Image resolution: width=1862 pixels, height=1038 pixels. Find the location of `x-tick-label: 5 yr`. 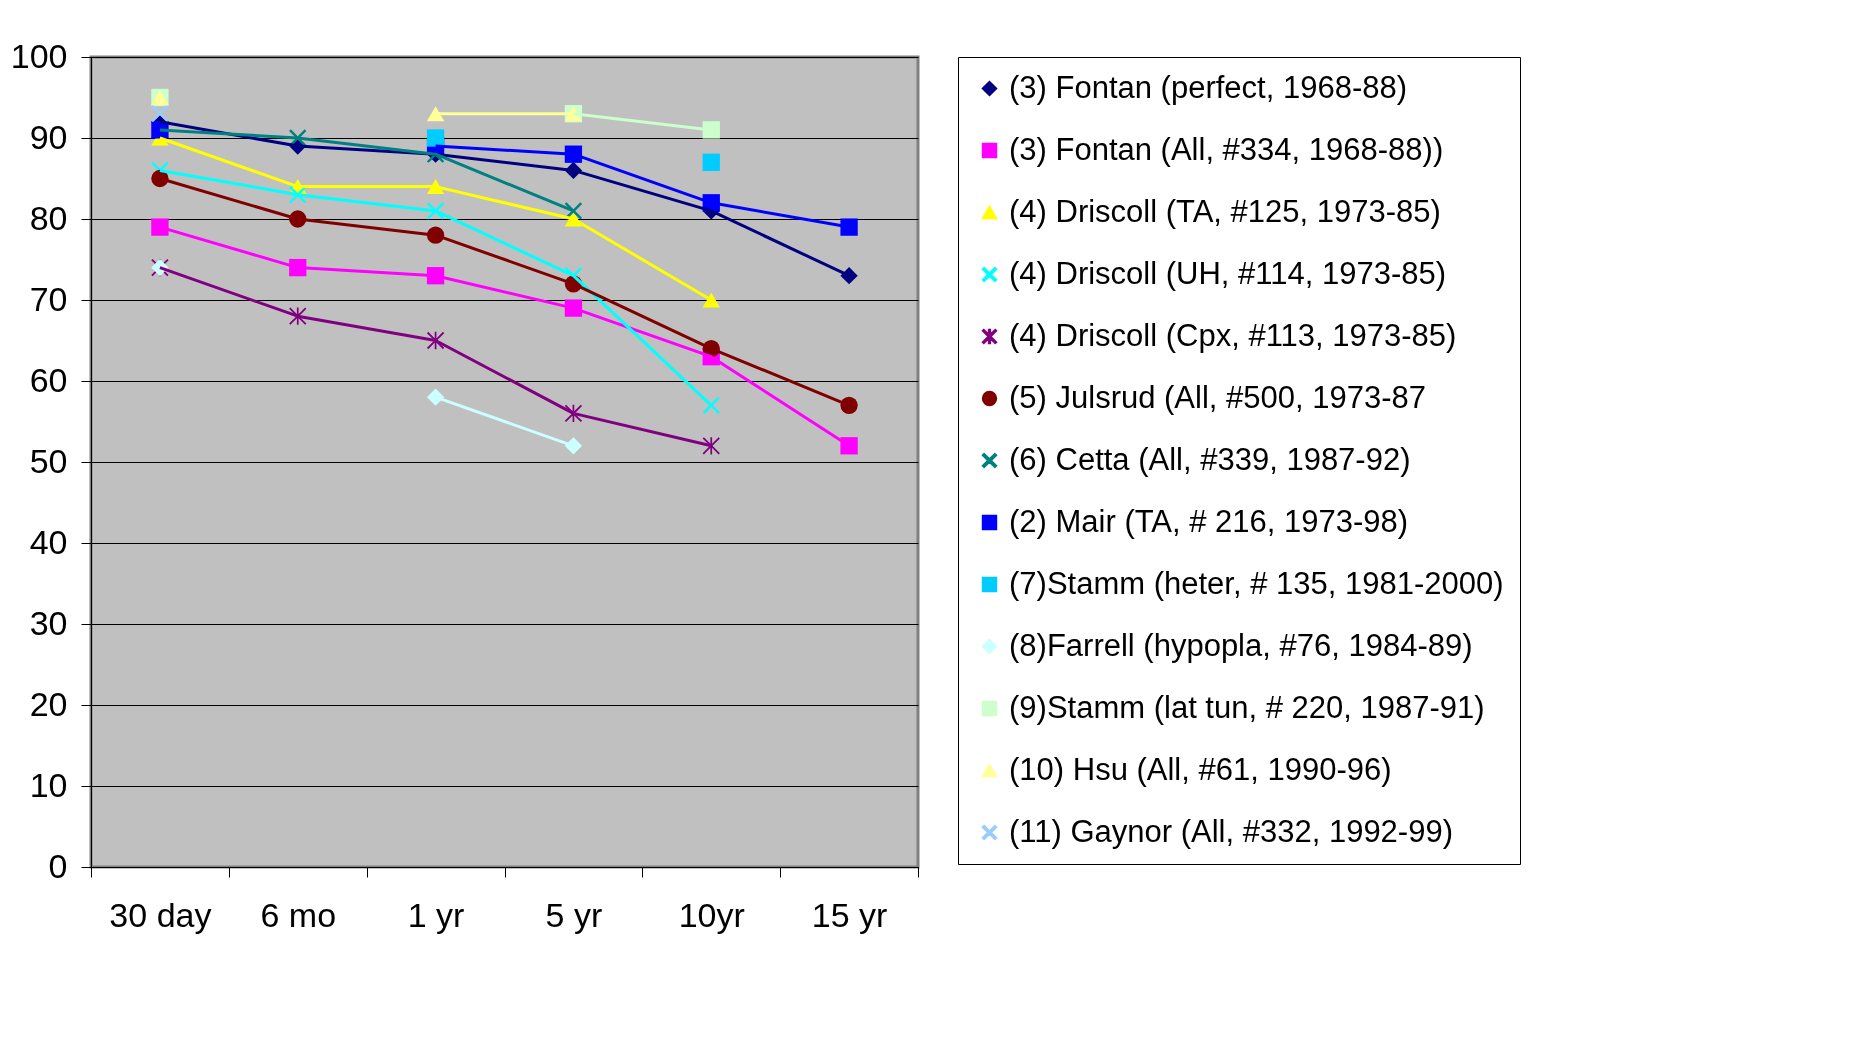

x-tick-label: 5 yr is located at coordinates (574, 914).